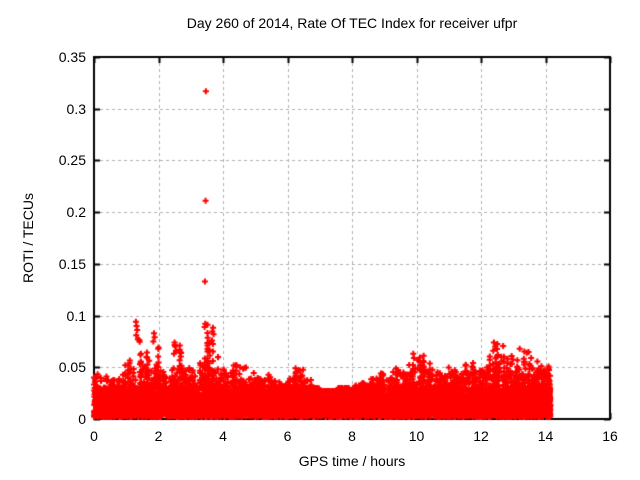 Image resolution: width=640 pixels, height=480 pixels. I want to click on x-axis-label: GPS time / hours, so click(352, 461).